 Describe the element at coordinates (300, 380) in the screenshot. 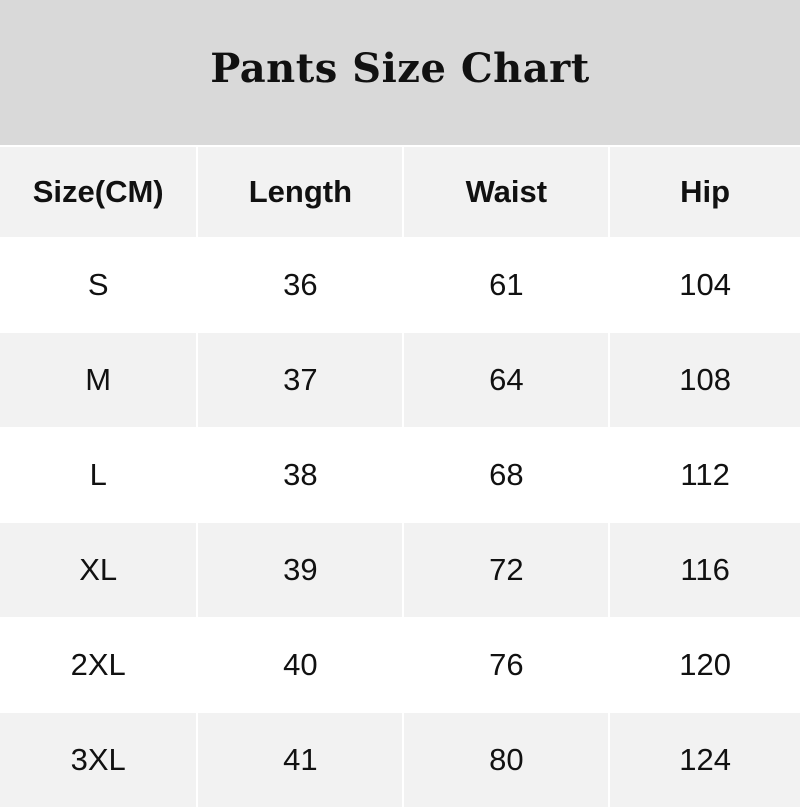

I see `cell-length: 37` at that location.